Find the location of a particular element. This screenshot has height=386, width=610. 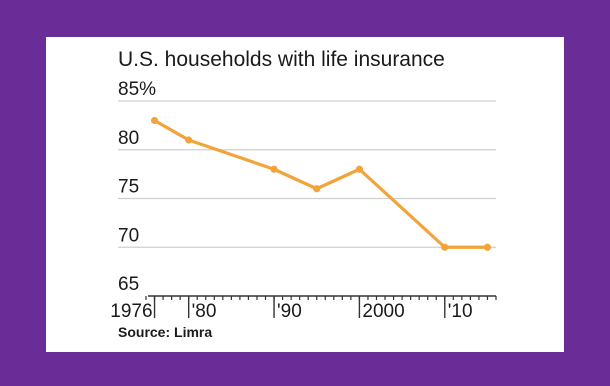

y-tick-label: 80 is located at coordinates (128, 138).